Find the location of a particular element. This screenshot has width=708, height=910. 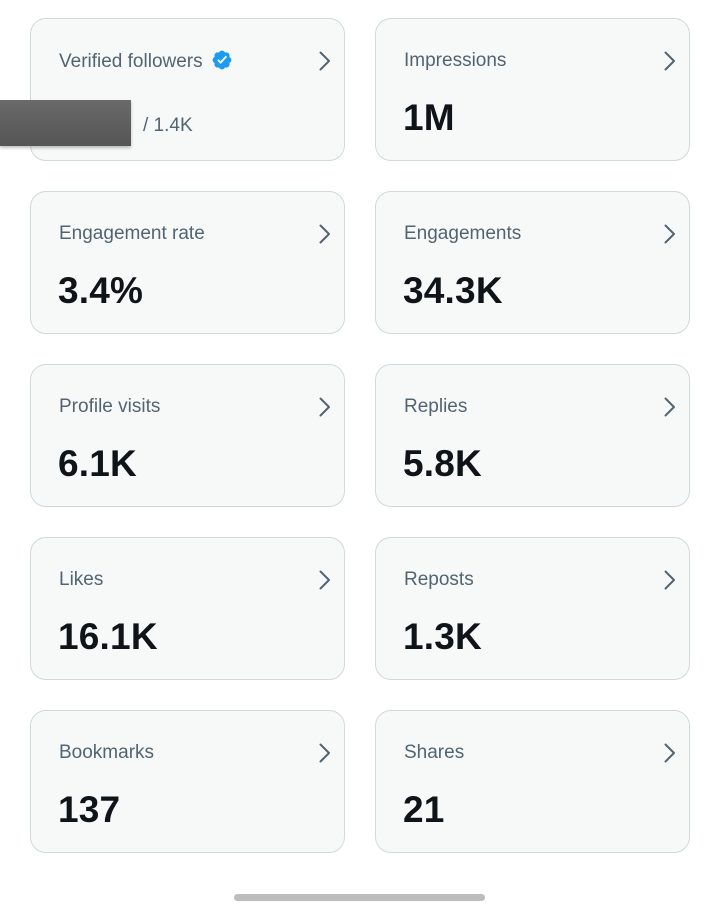

verified-followers-label: Verified followers is located at coordinates (131, 61).